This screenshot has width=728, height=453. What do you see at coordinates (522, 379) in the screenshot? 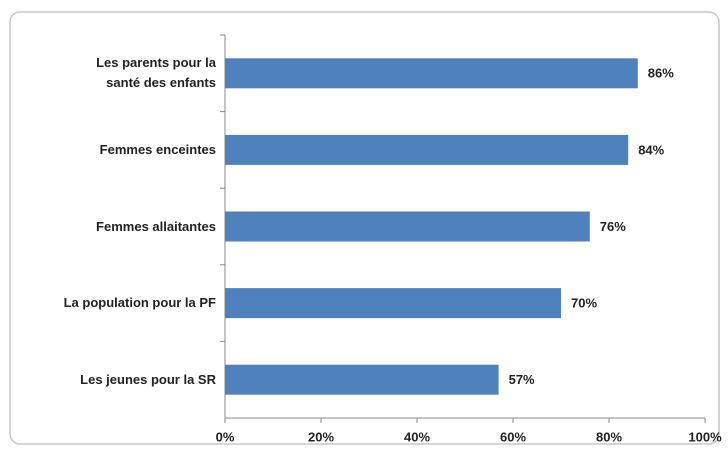
I see `data-label: 57%` at bounding box center [522, 379].